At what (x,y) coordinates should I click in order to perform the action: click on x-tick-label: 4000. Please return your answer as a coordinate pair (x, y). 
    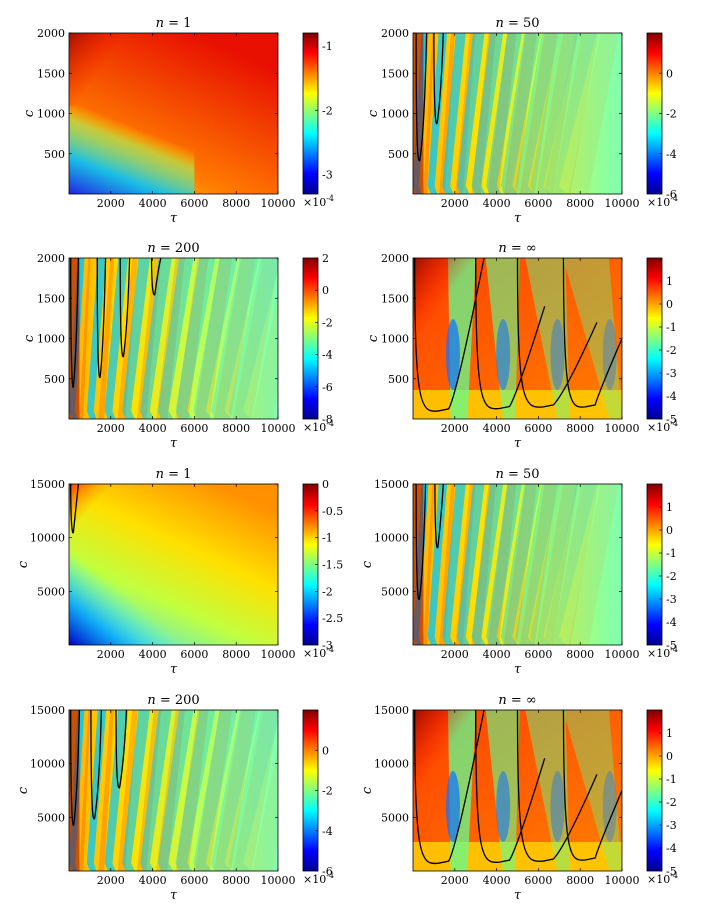
    Looking at the image, I should click on (497, 880).